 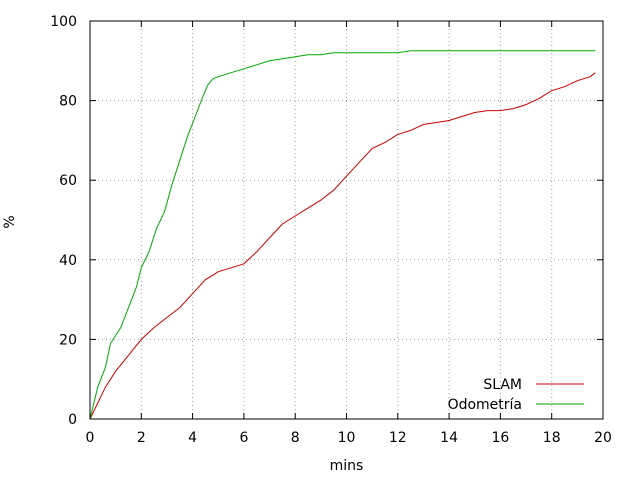 I want to click on x-tick-label: 2, so click(x=141, y=438).